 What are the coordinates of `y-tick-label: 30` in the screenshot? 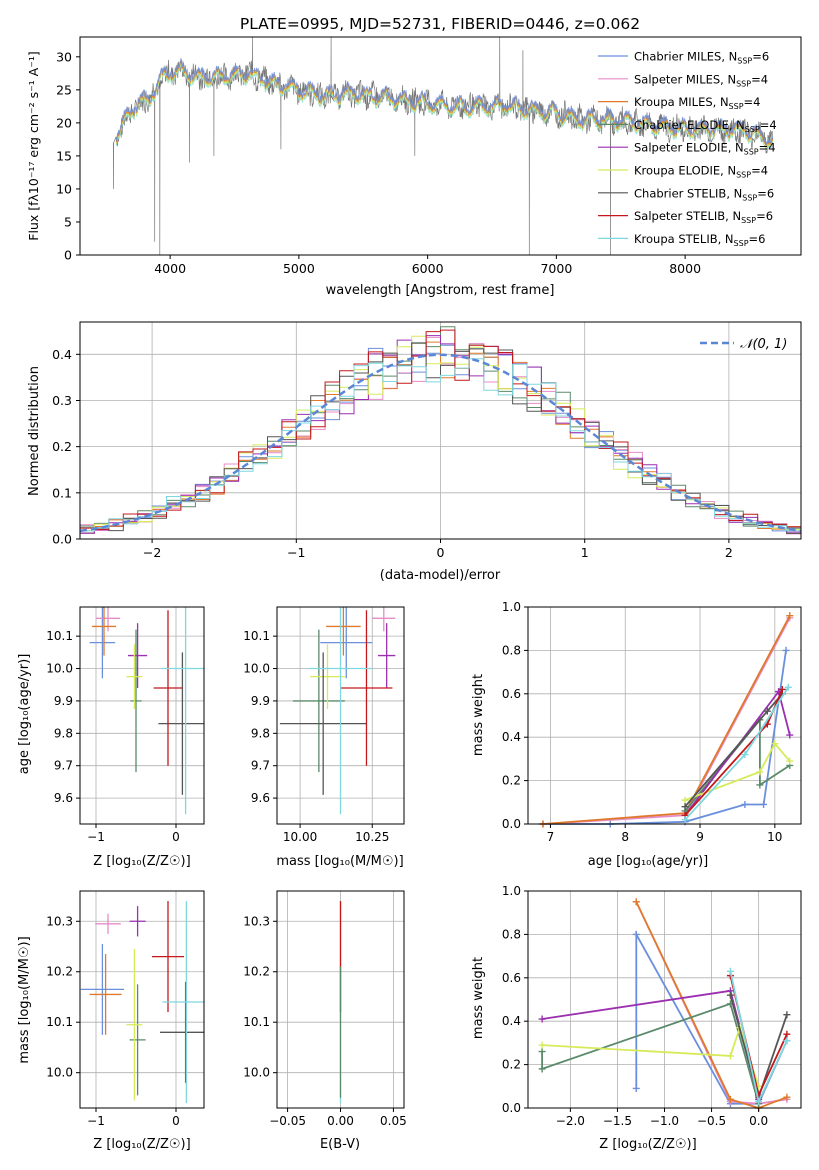 It's located at (64, 56).